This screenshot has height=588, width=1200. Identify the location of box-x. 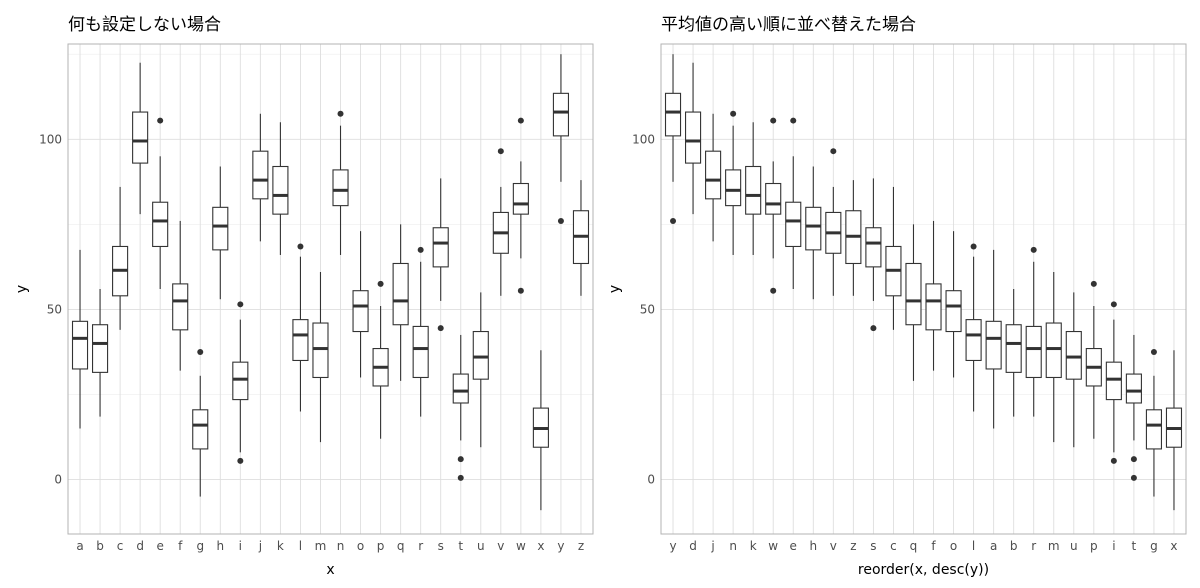
(1174, 430).